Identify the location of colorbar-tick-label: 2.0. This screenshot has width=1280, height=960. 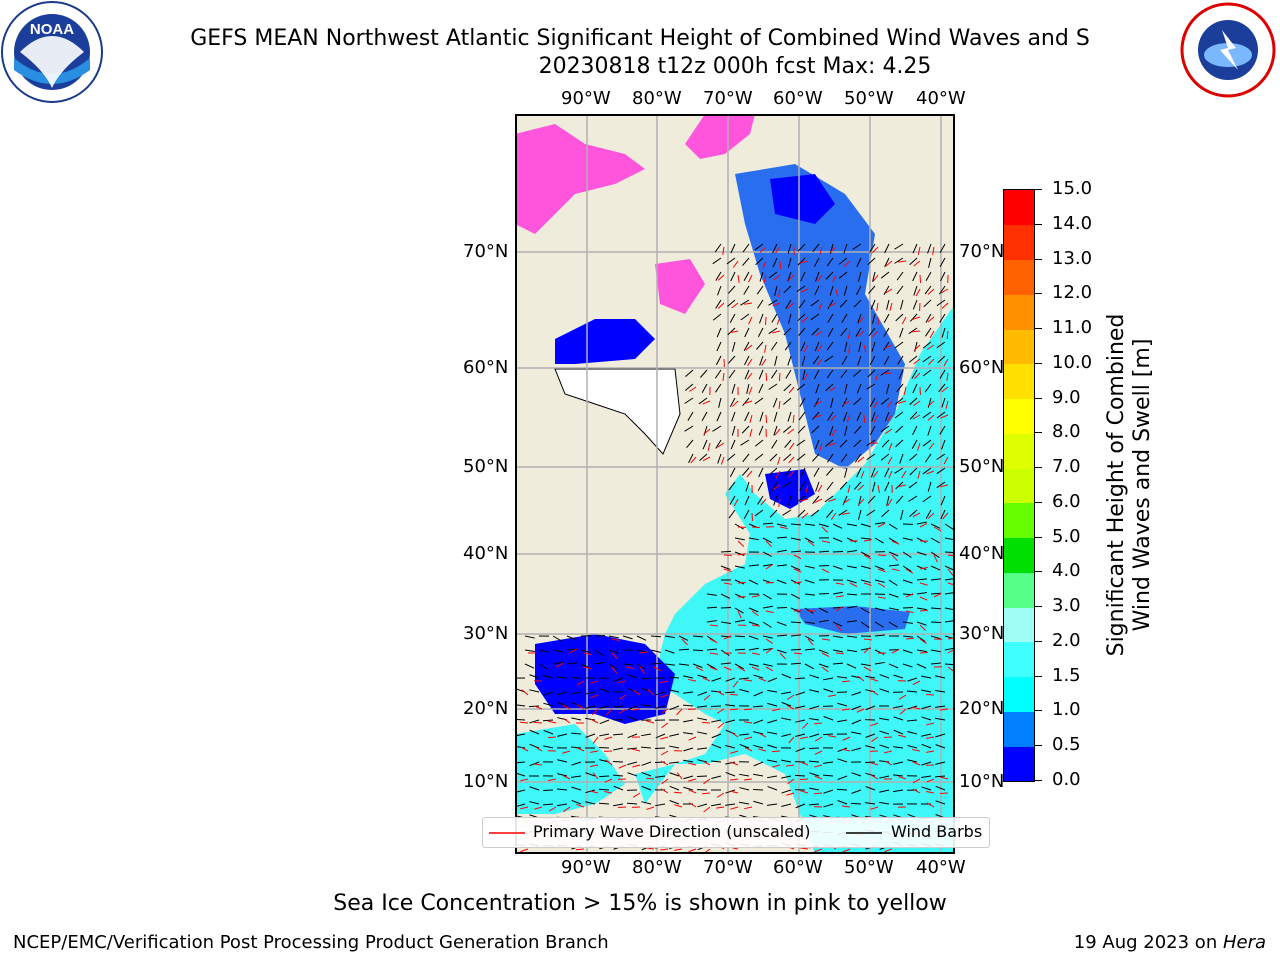
(1066, 640).